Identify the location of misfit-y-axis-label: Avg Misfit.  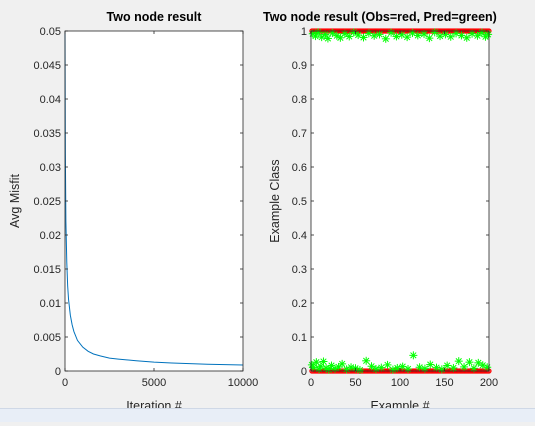
(15, 201).